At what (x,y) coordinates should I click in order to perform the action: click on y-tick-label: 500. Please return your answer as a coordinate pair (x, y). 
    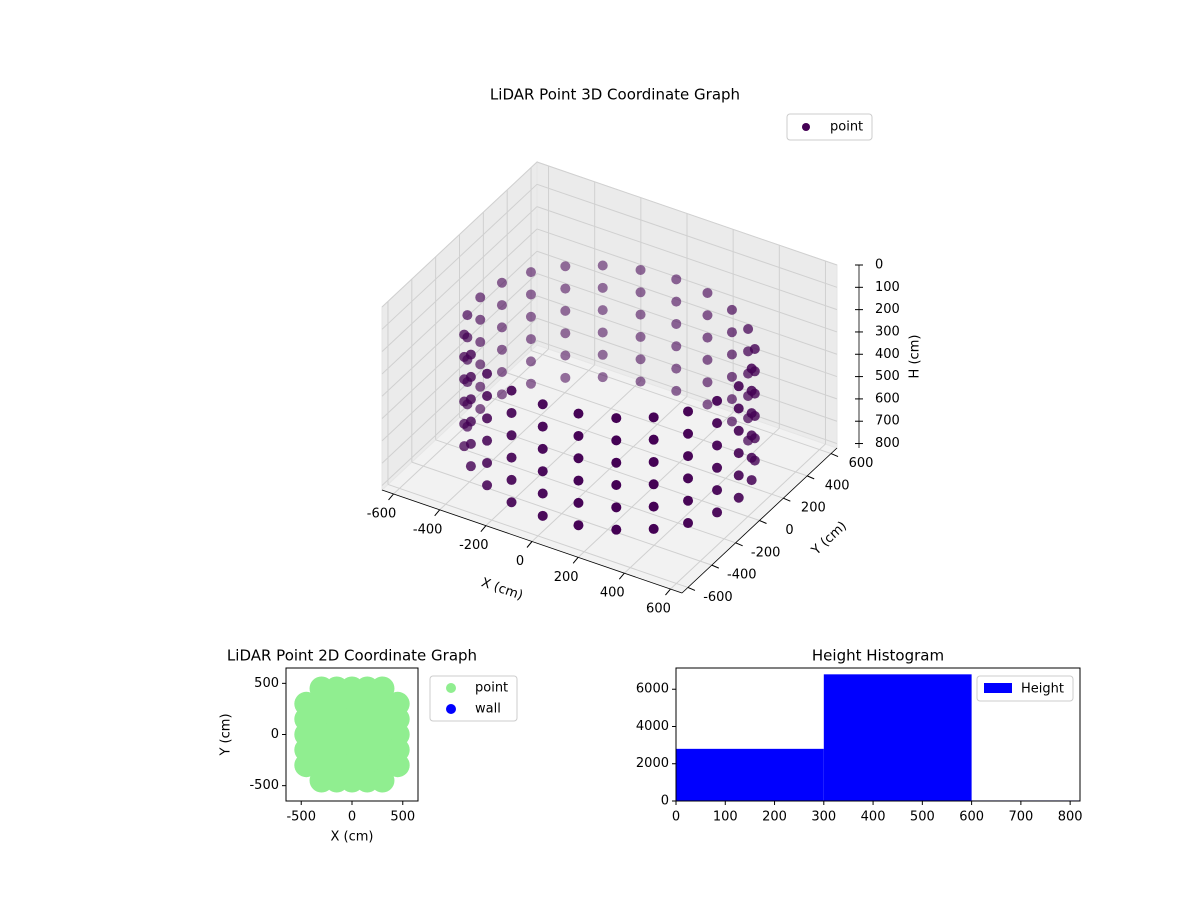
    Looking at the image, I should click on (266, 683).